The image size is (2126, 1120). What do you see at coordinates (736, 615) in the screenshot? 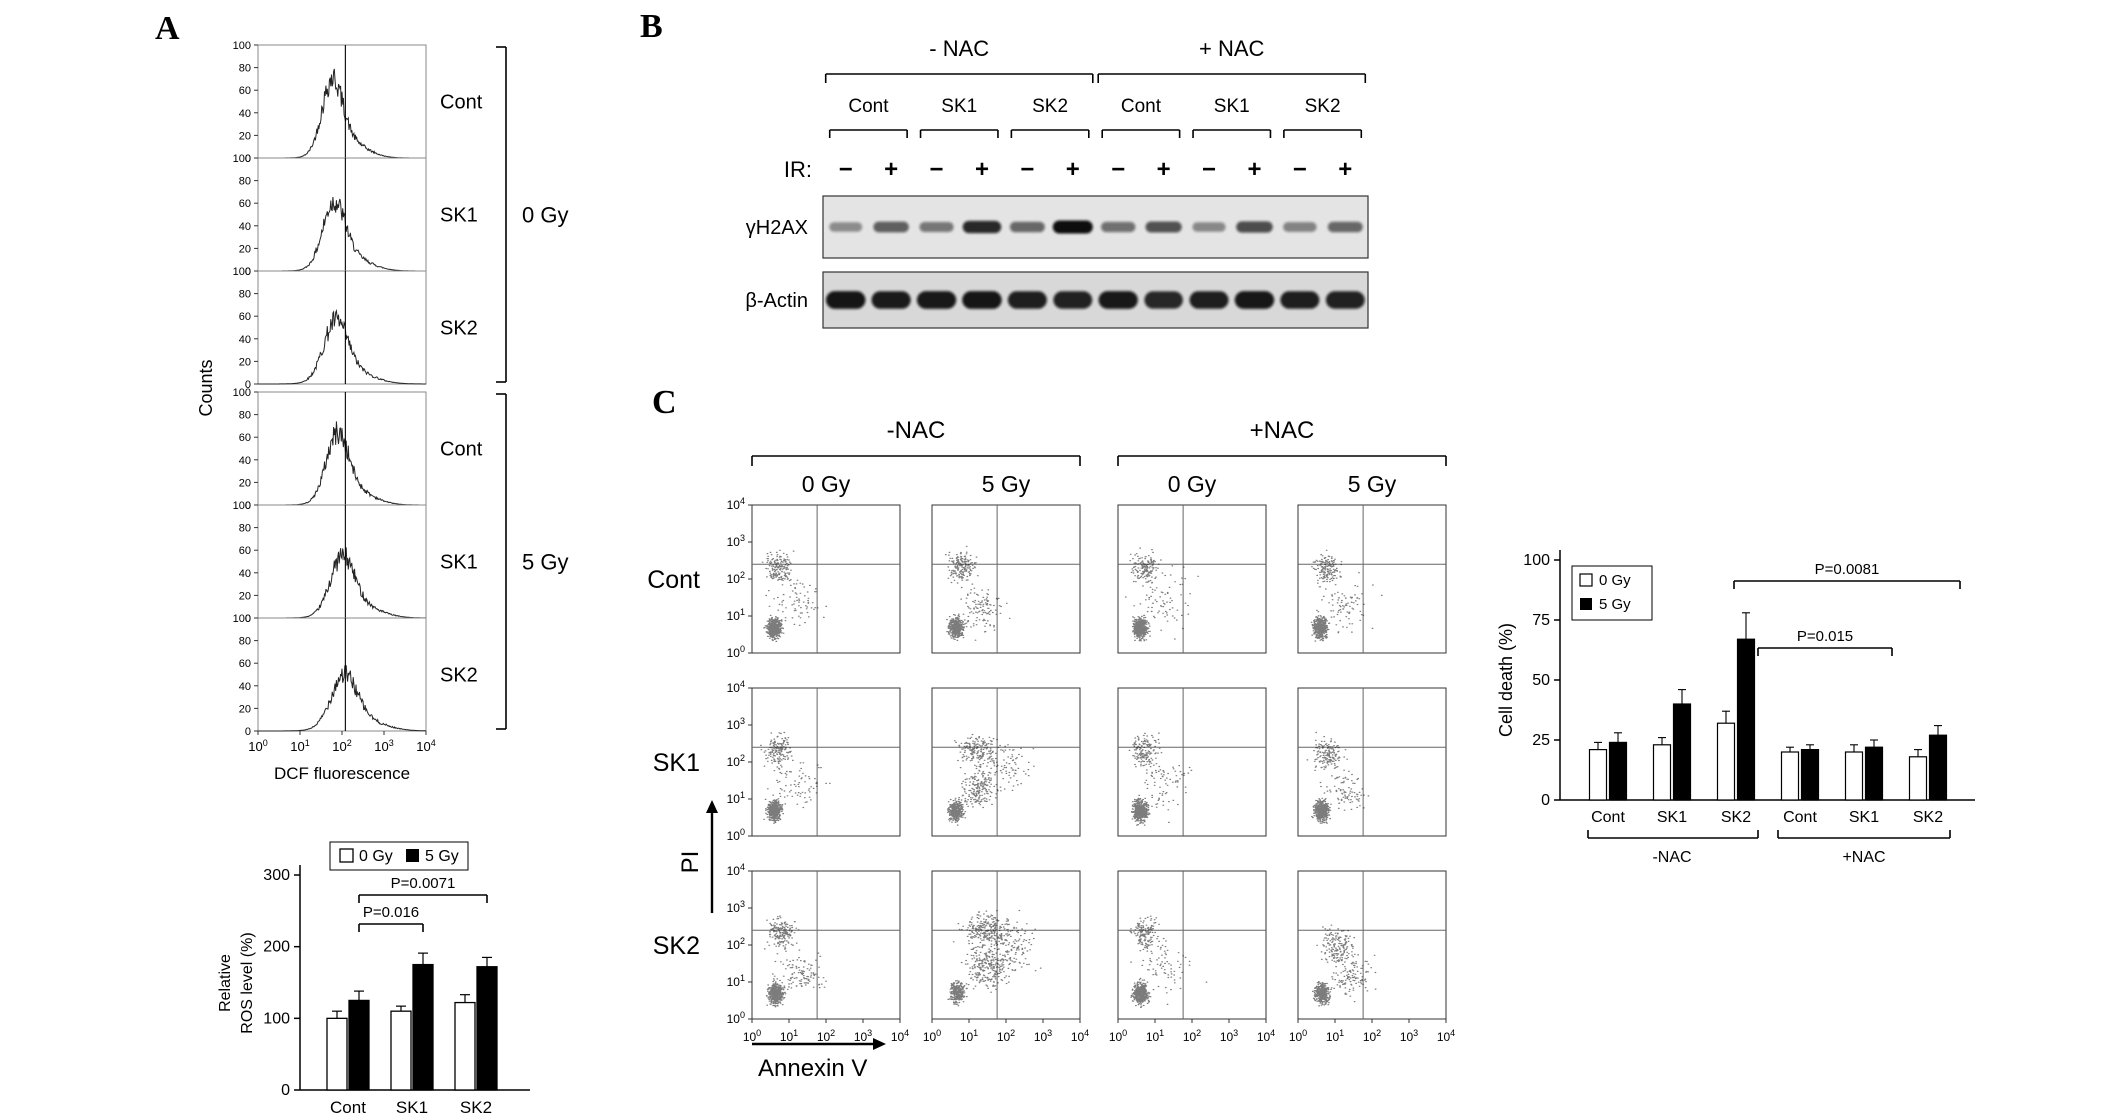
I see `c-ytick-label: 10¹` at bounding box center [736, 615].